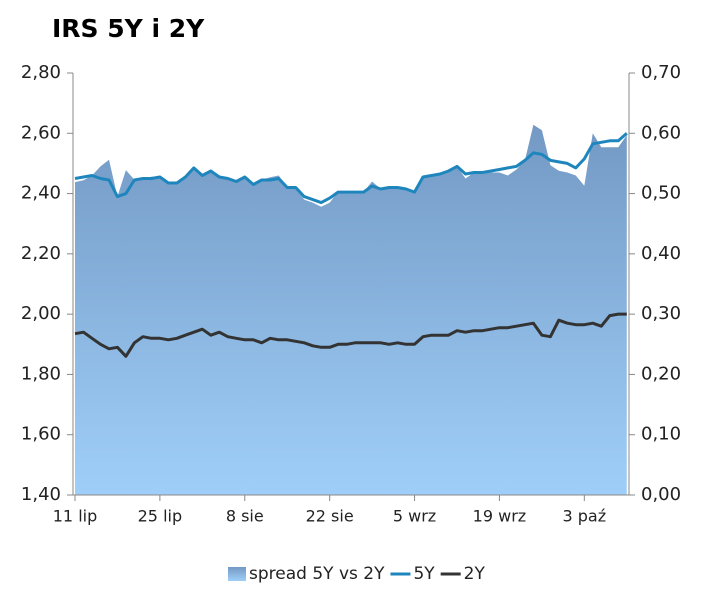 The width and height of the screenshot is (703, 592). I want to click on legend-label: 2Y, so click(475, 574).